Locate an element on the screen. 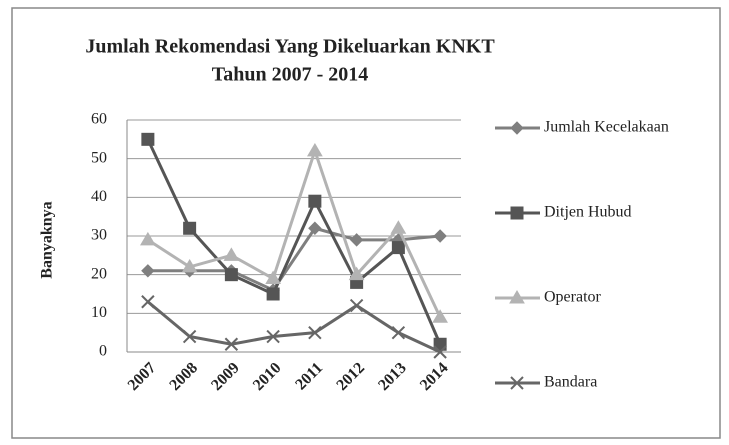 The image size is (729, 445). y-axis-label: Banyaknya is located at coordinates (47, 239).